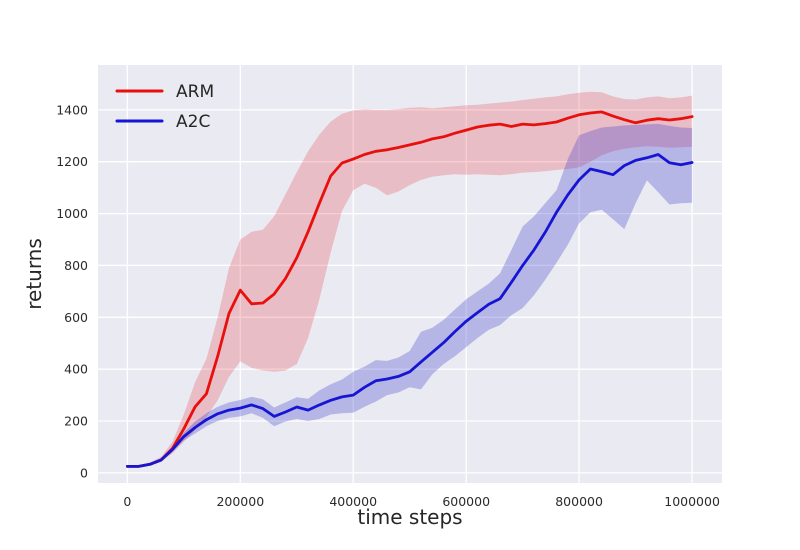  I want to click on x-axis-label: time steps, so click(410, 517).